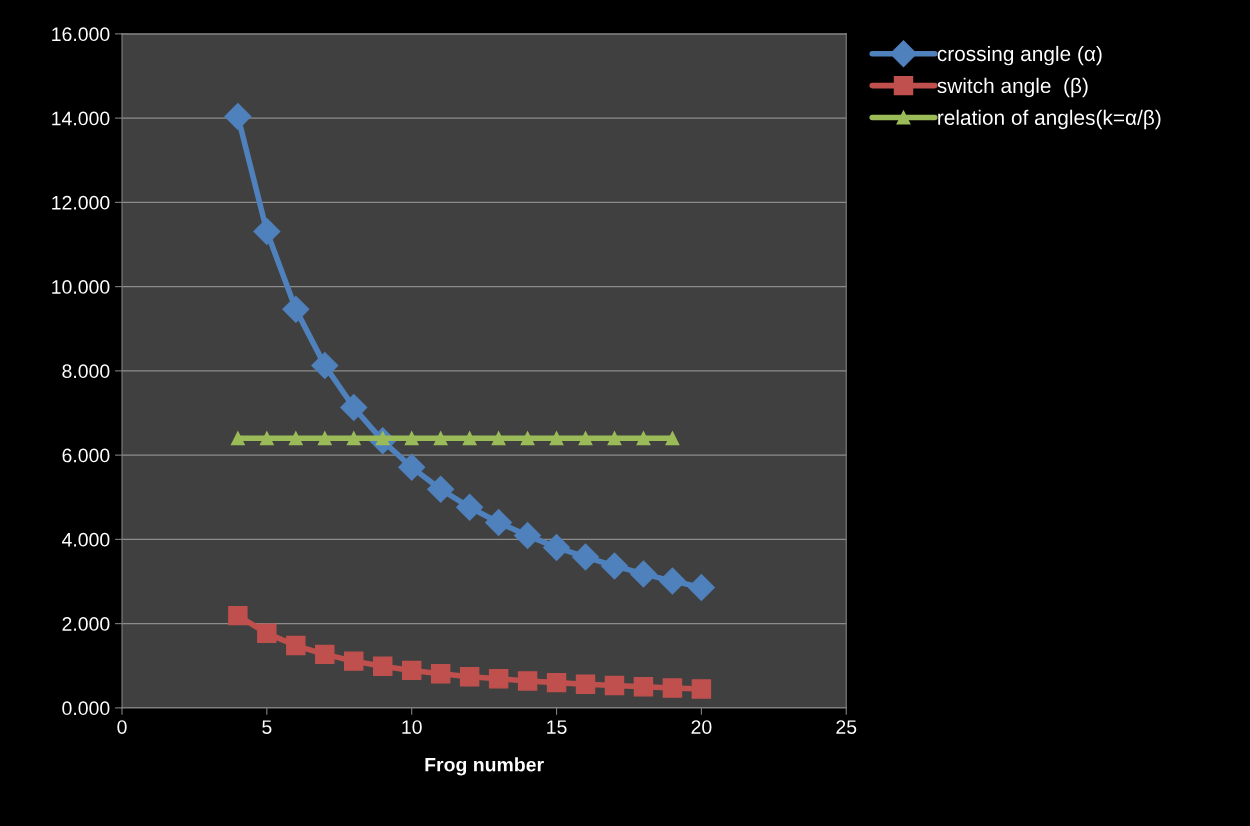 The width and height of the screenshot is (1250, 826). What do you see at coordinates (86, 624) in the screenshot?
I see `y-tick-label: 2.000` at bounding box center [86, 624].